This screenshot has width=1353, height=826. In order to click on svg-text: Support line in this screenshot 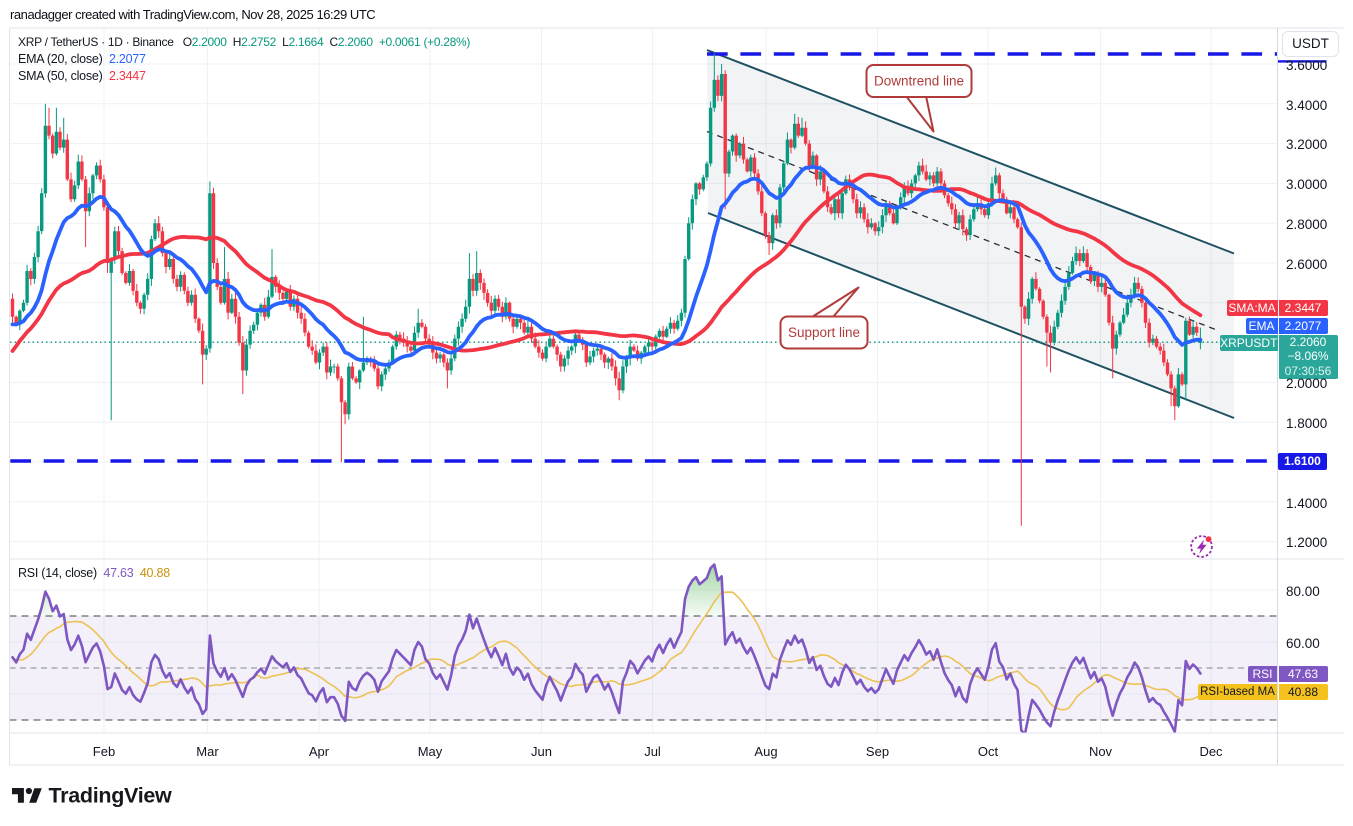, I will do `click(824, 332)`.